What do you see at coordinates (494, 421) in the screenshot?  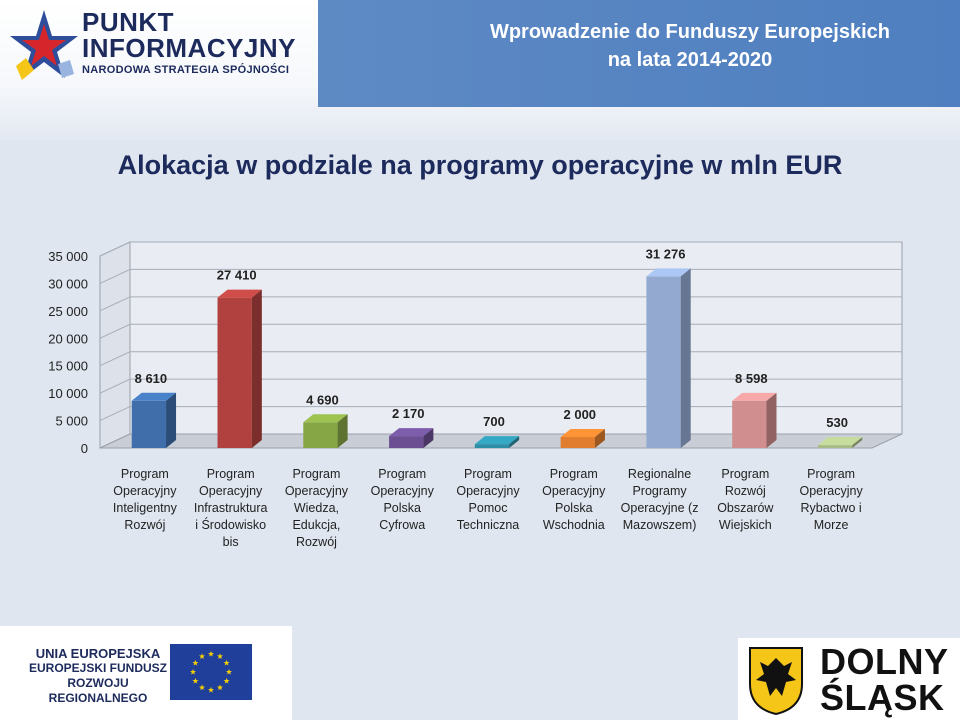 I see `data-label: 700` at bounding box center [494, 421].